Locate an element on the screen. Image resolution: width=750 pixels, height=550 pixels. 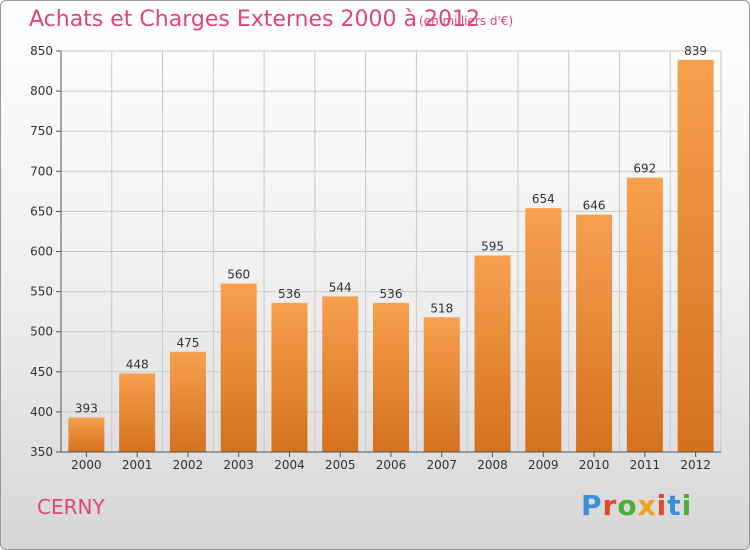
data-label: 595 is located at coordinates (492, 247).